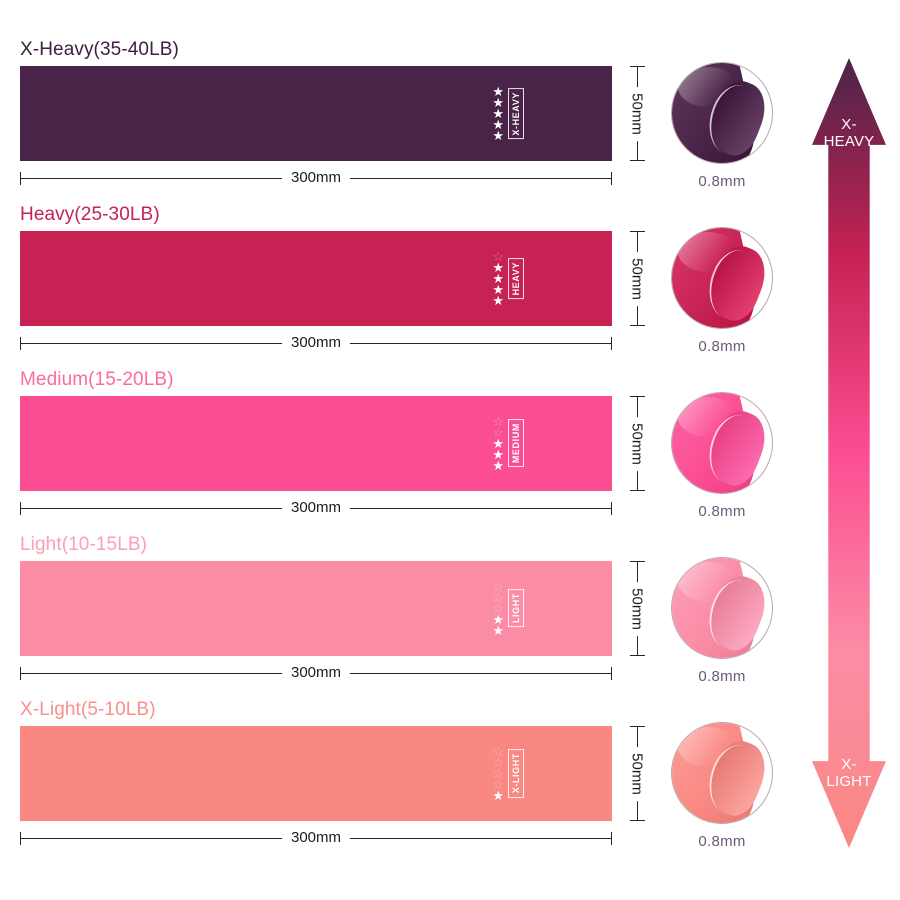  I want to click on scale-top-label: X- HEAVY, so click(849, 133).